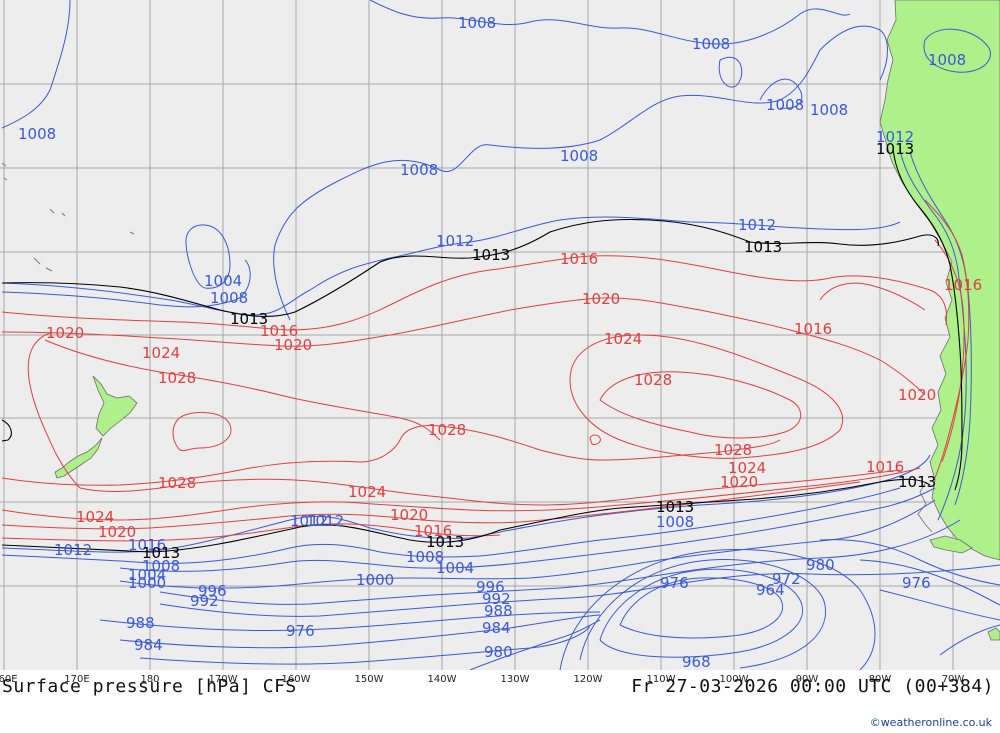 The image size is (1000, 733). What do you see at coordinates (115, 406) in the screenshot?
I see `north-island-land` at bounding box center [115, 406].